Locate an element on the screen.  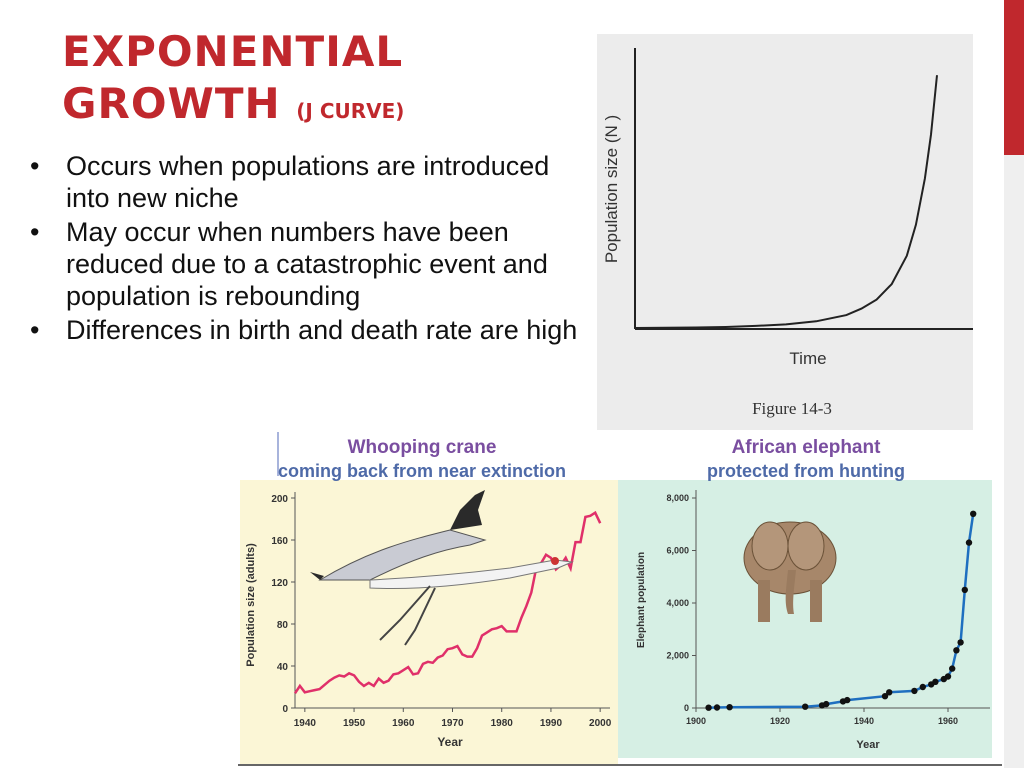
elephant-x-tick-label: 1900 is located at coordinates (696, 721).